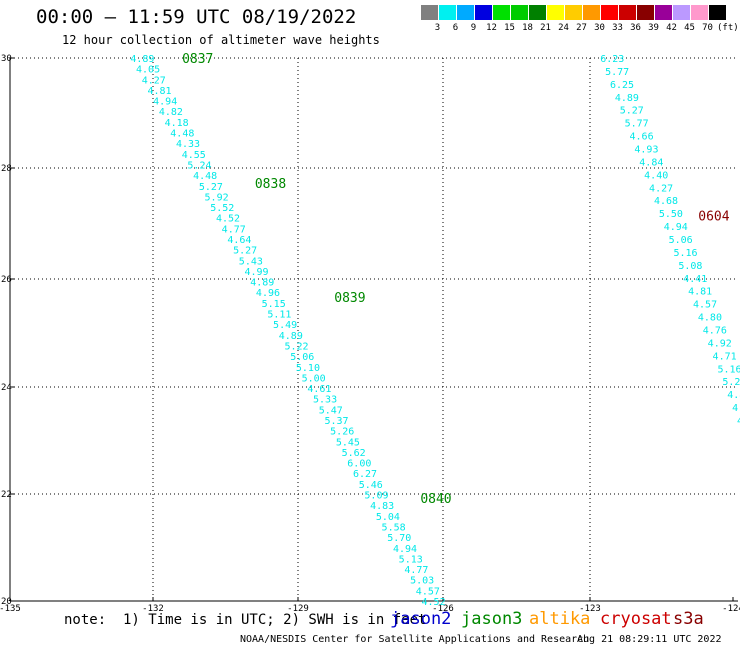 The image size is (740, 650). Describe the element at coordinates (148, 70) in the screenshot. I see `wave-height-value: 4.05` at that location.